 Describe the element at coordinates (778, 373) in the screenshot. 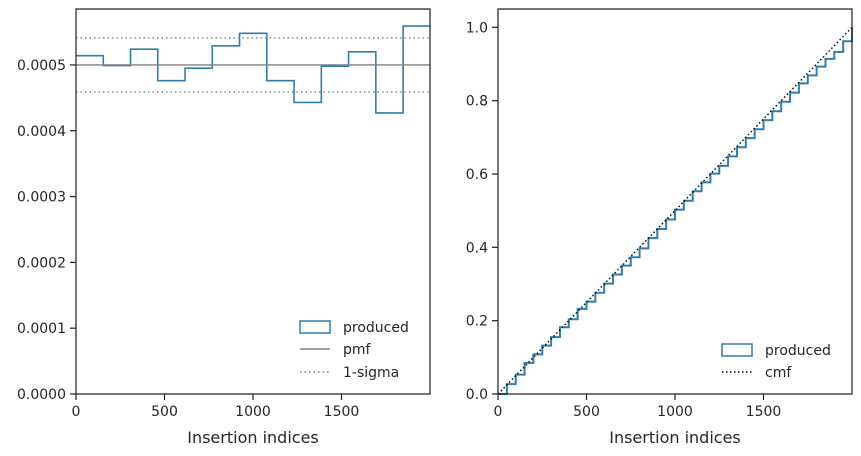

I see `legend-cmf-label: cmf` at that location.